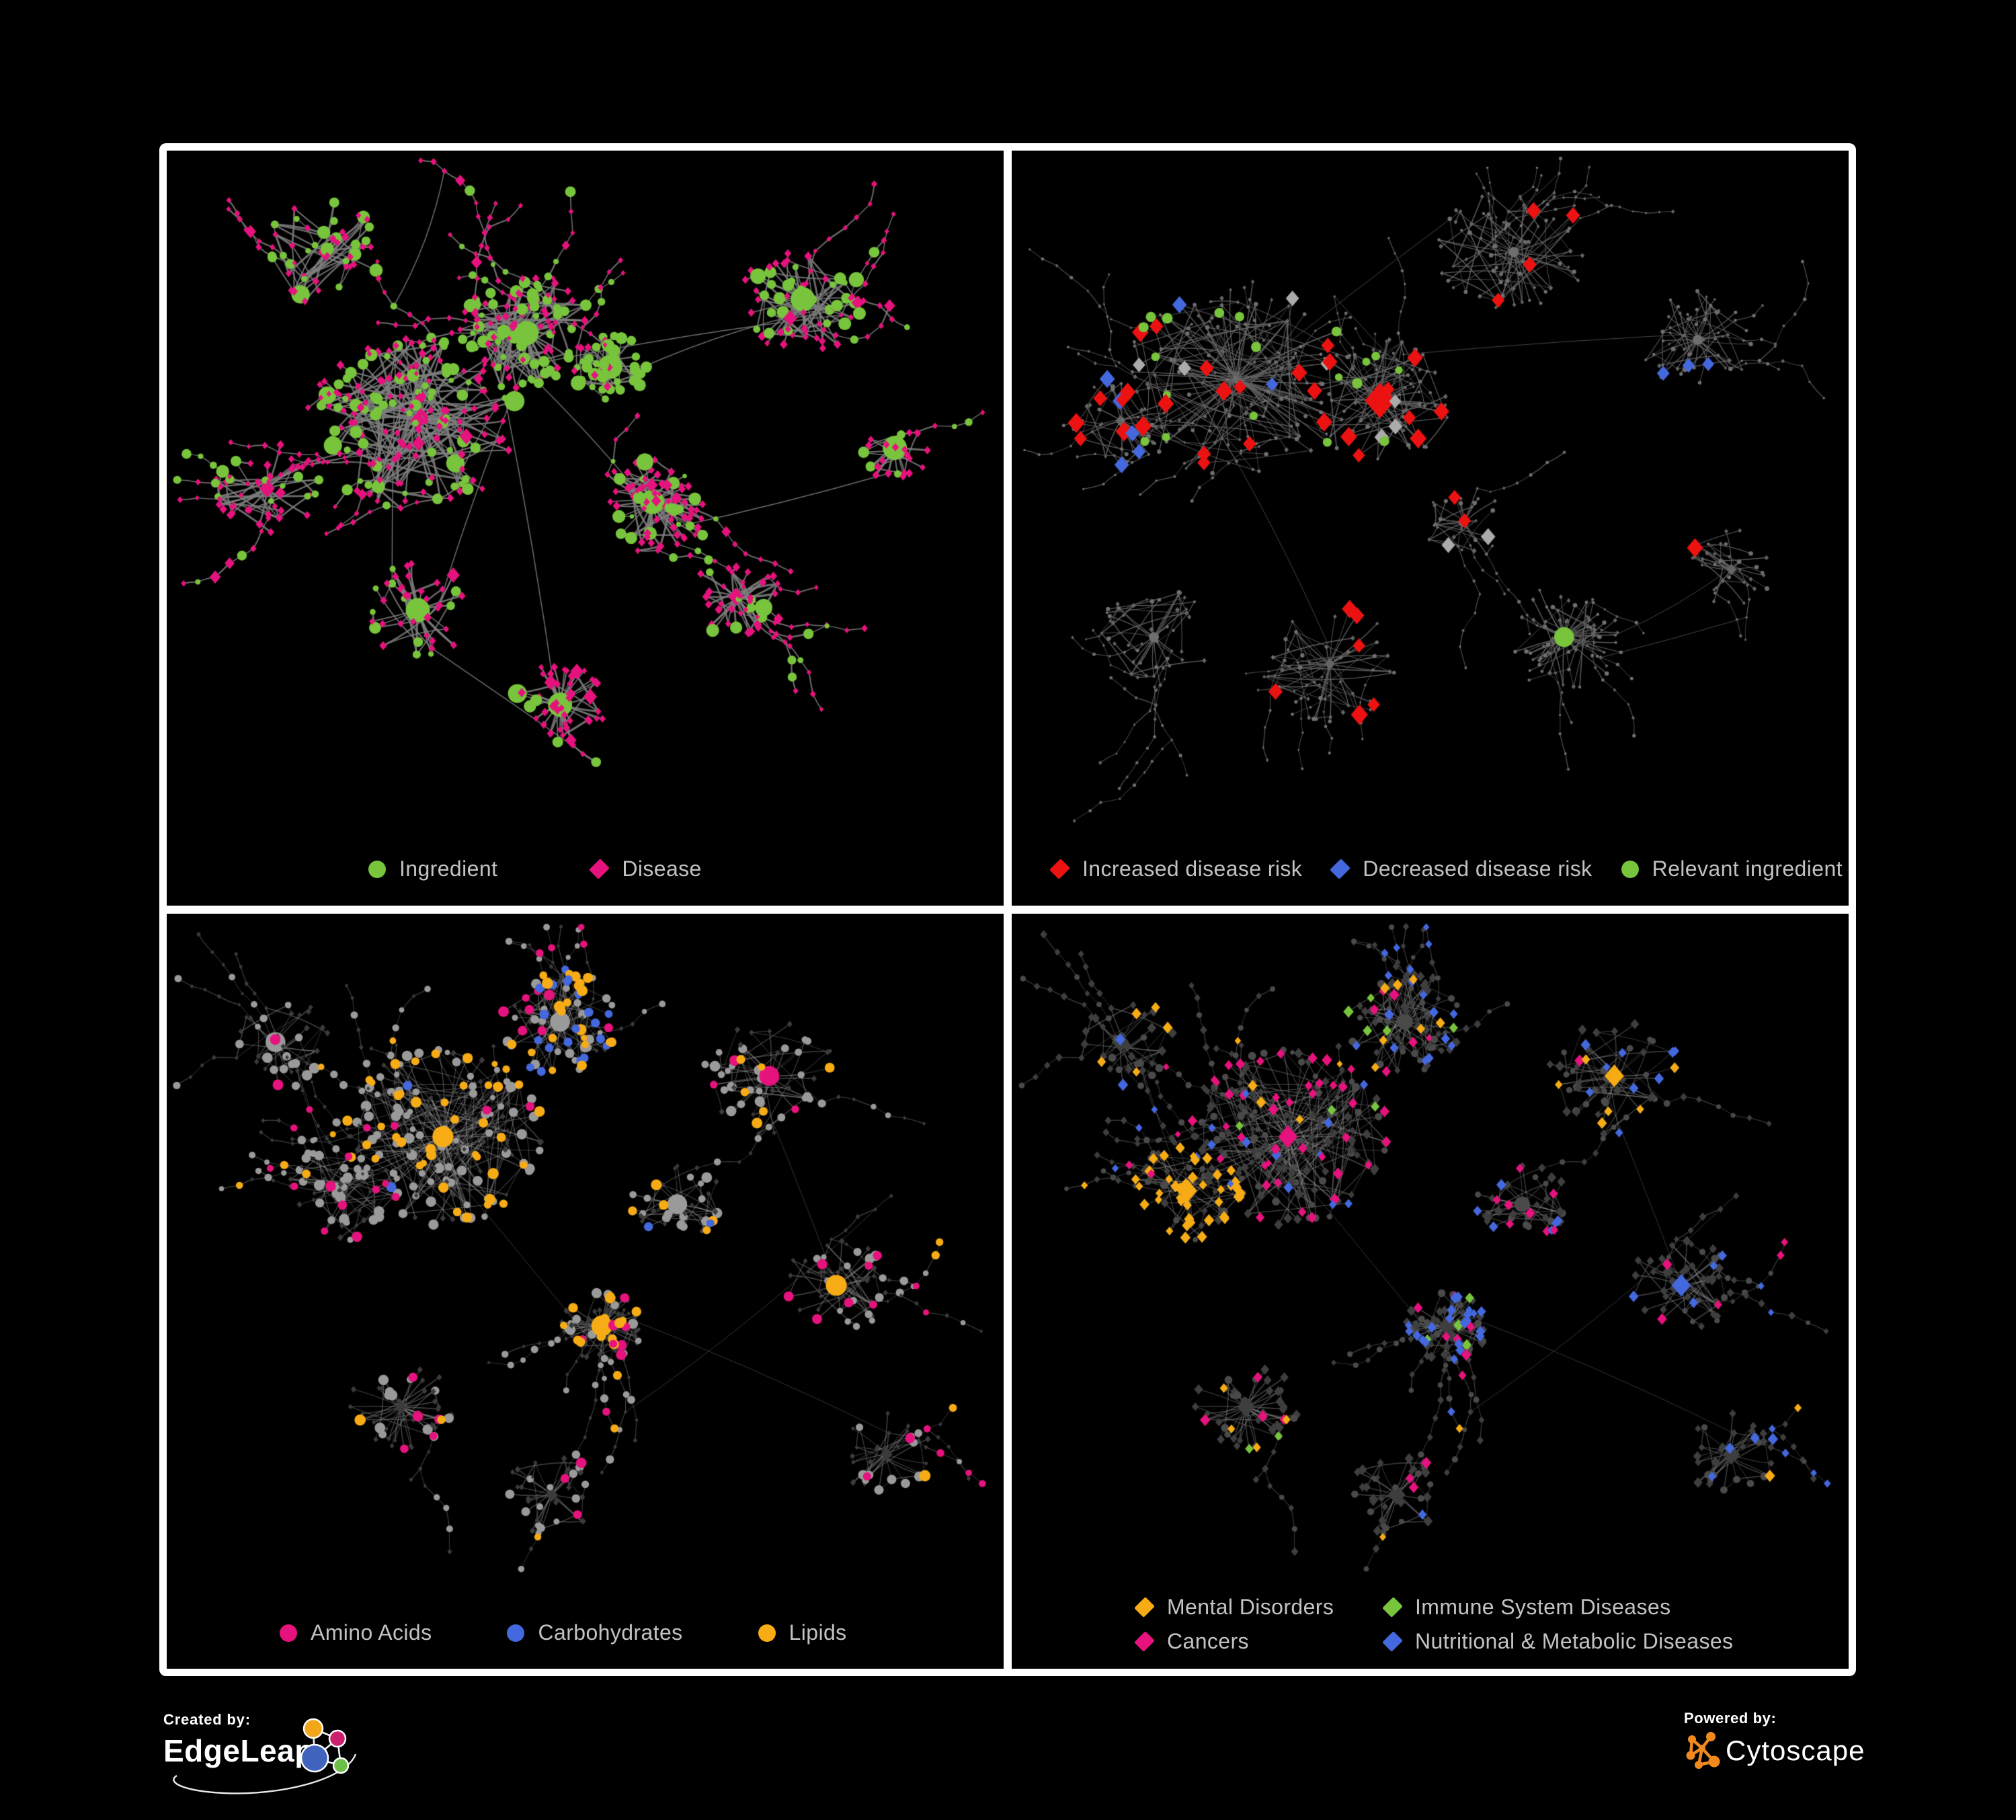 Image resolution: width=2016 pixels, height=1820 pixels. Describe the element at coordinates (818, 1632) in the screenshot. I see `legend-label-lipids: Lipids` at that location.